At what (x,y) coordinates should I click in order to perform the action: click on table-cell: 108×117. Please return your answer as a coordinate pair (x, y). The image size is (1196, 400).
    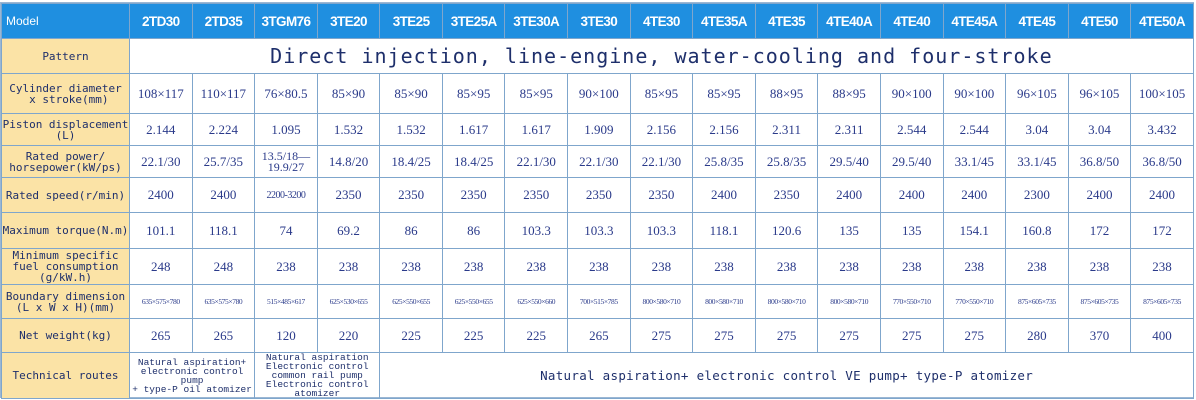
    Looking at the image, I should click on (161, 93).